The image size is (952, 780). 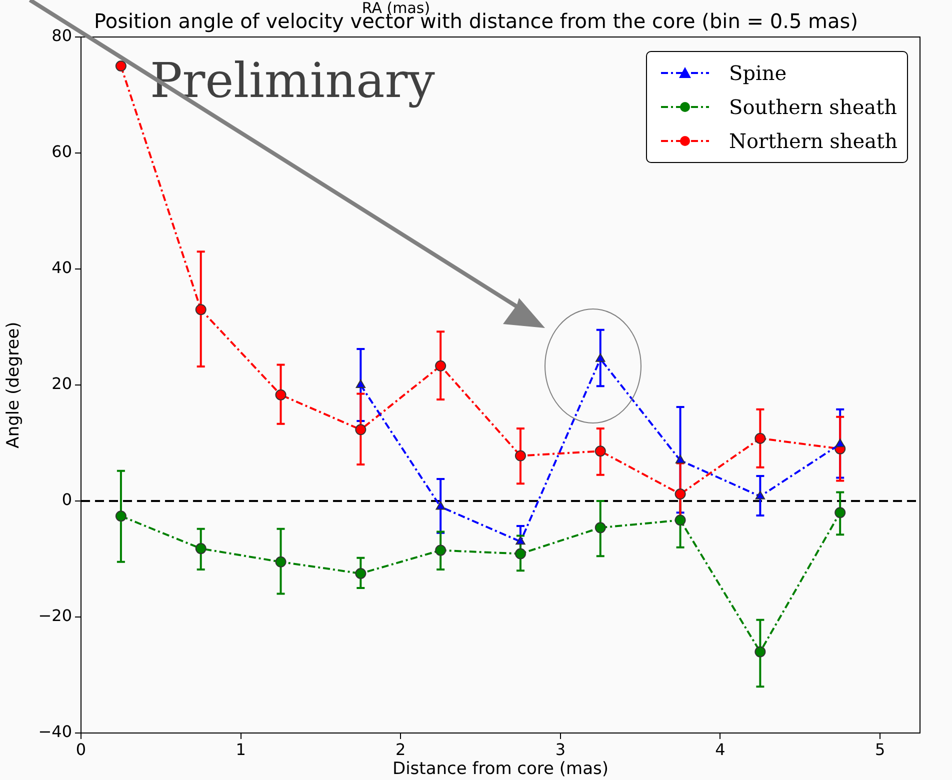 I want to click on y-tick-label: 20, so click(x=62, y=384).